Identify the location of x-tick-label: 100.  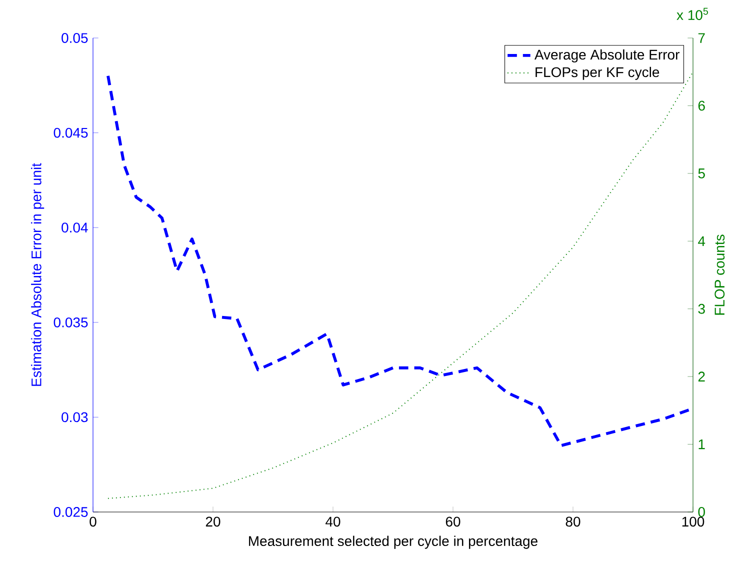
(693, 521).